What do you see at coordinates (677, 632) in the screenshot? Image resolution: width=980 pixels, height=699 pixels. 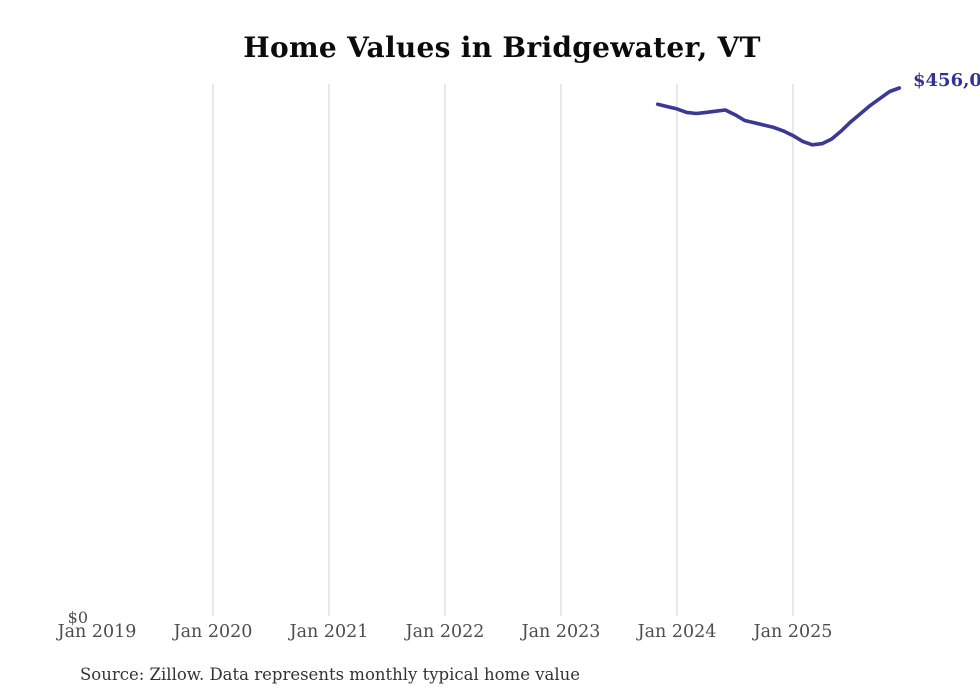 I see `x-tick-label: Jan 2024` at bounding box center [677, 632].